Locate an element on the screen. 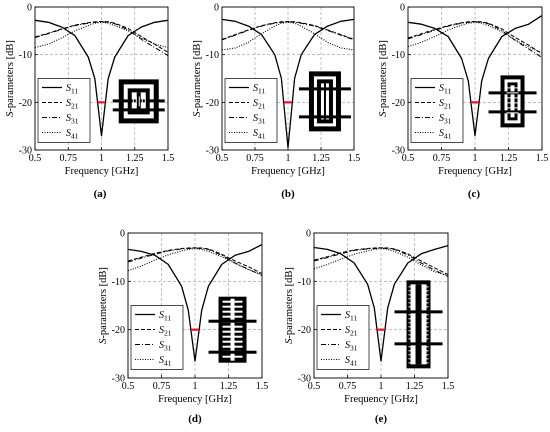 The width and height of the screenshot is (550, 432). x-tick-label: 1.5 is located at coordinates (448, 386).